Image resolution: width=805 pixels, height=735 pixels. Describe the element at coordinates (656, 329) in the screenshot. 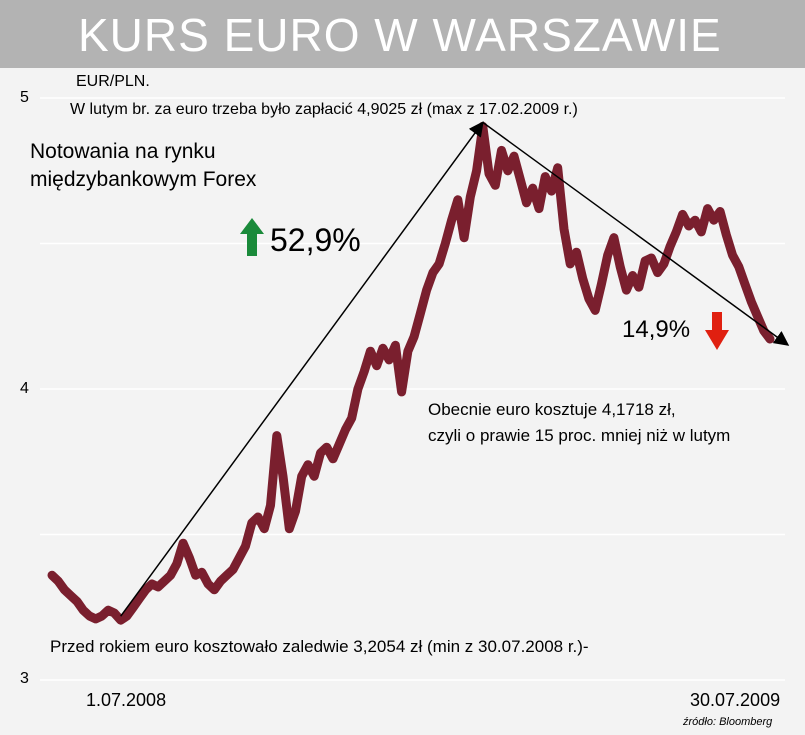

I see `fall-percent-label: 14,9%` at that location.